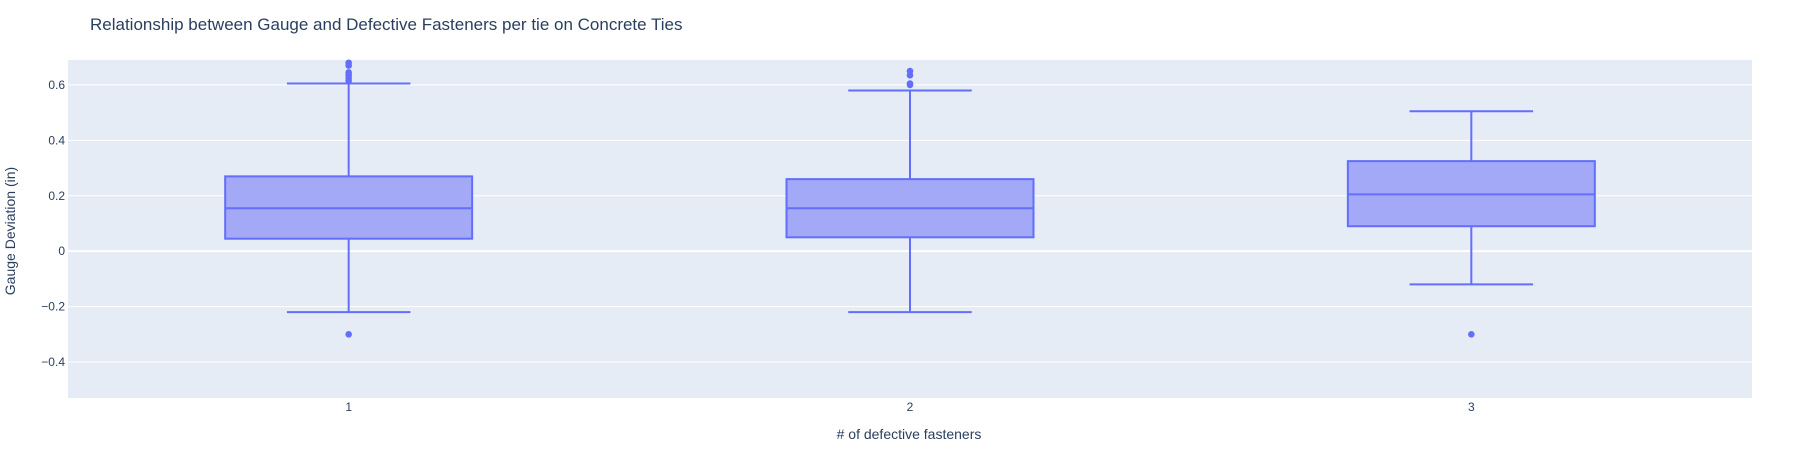 The height and width of the screenshot is (455, 1796). What do you see at coordinates (61, 251) in the screenshot?
I see `y-tick-label: 0` at bounding box center [61, 251].